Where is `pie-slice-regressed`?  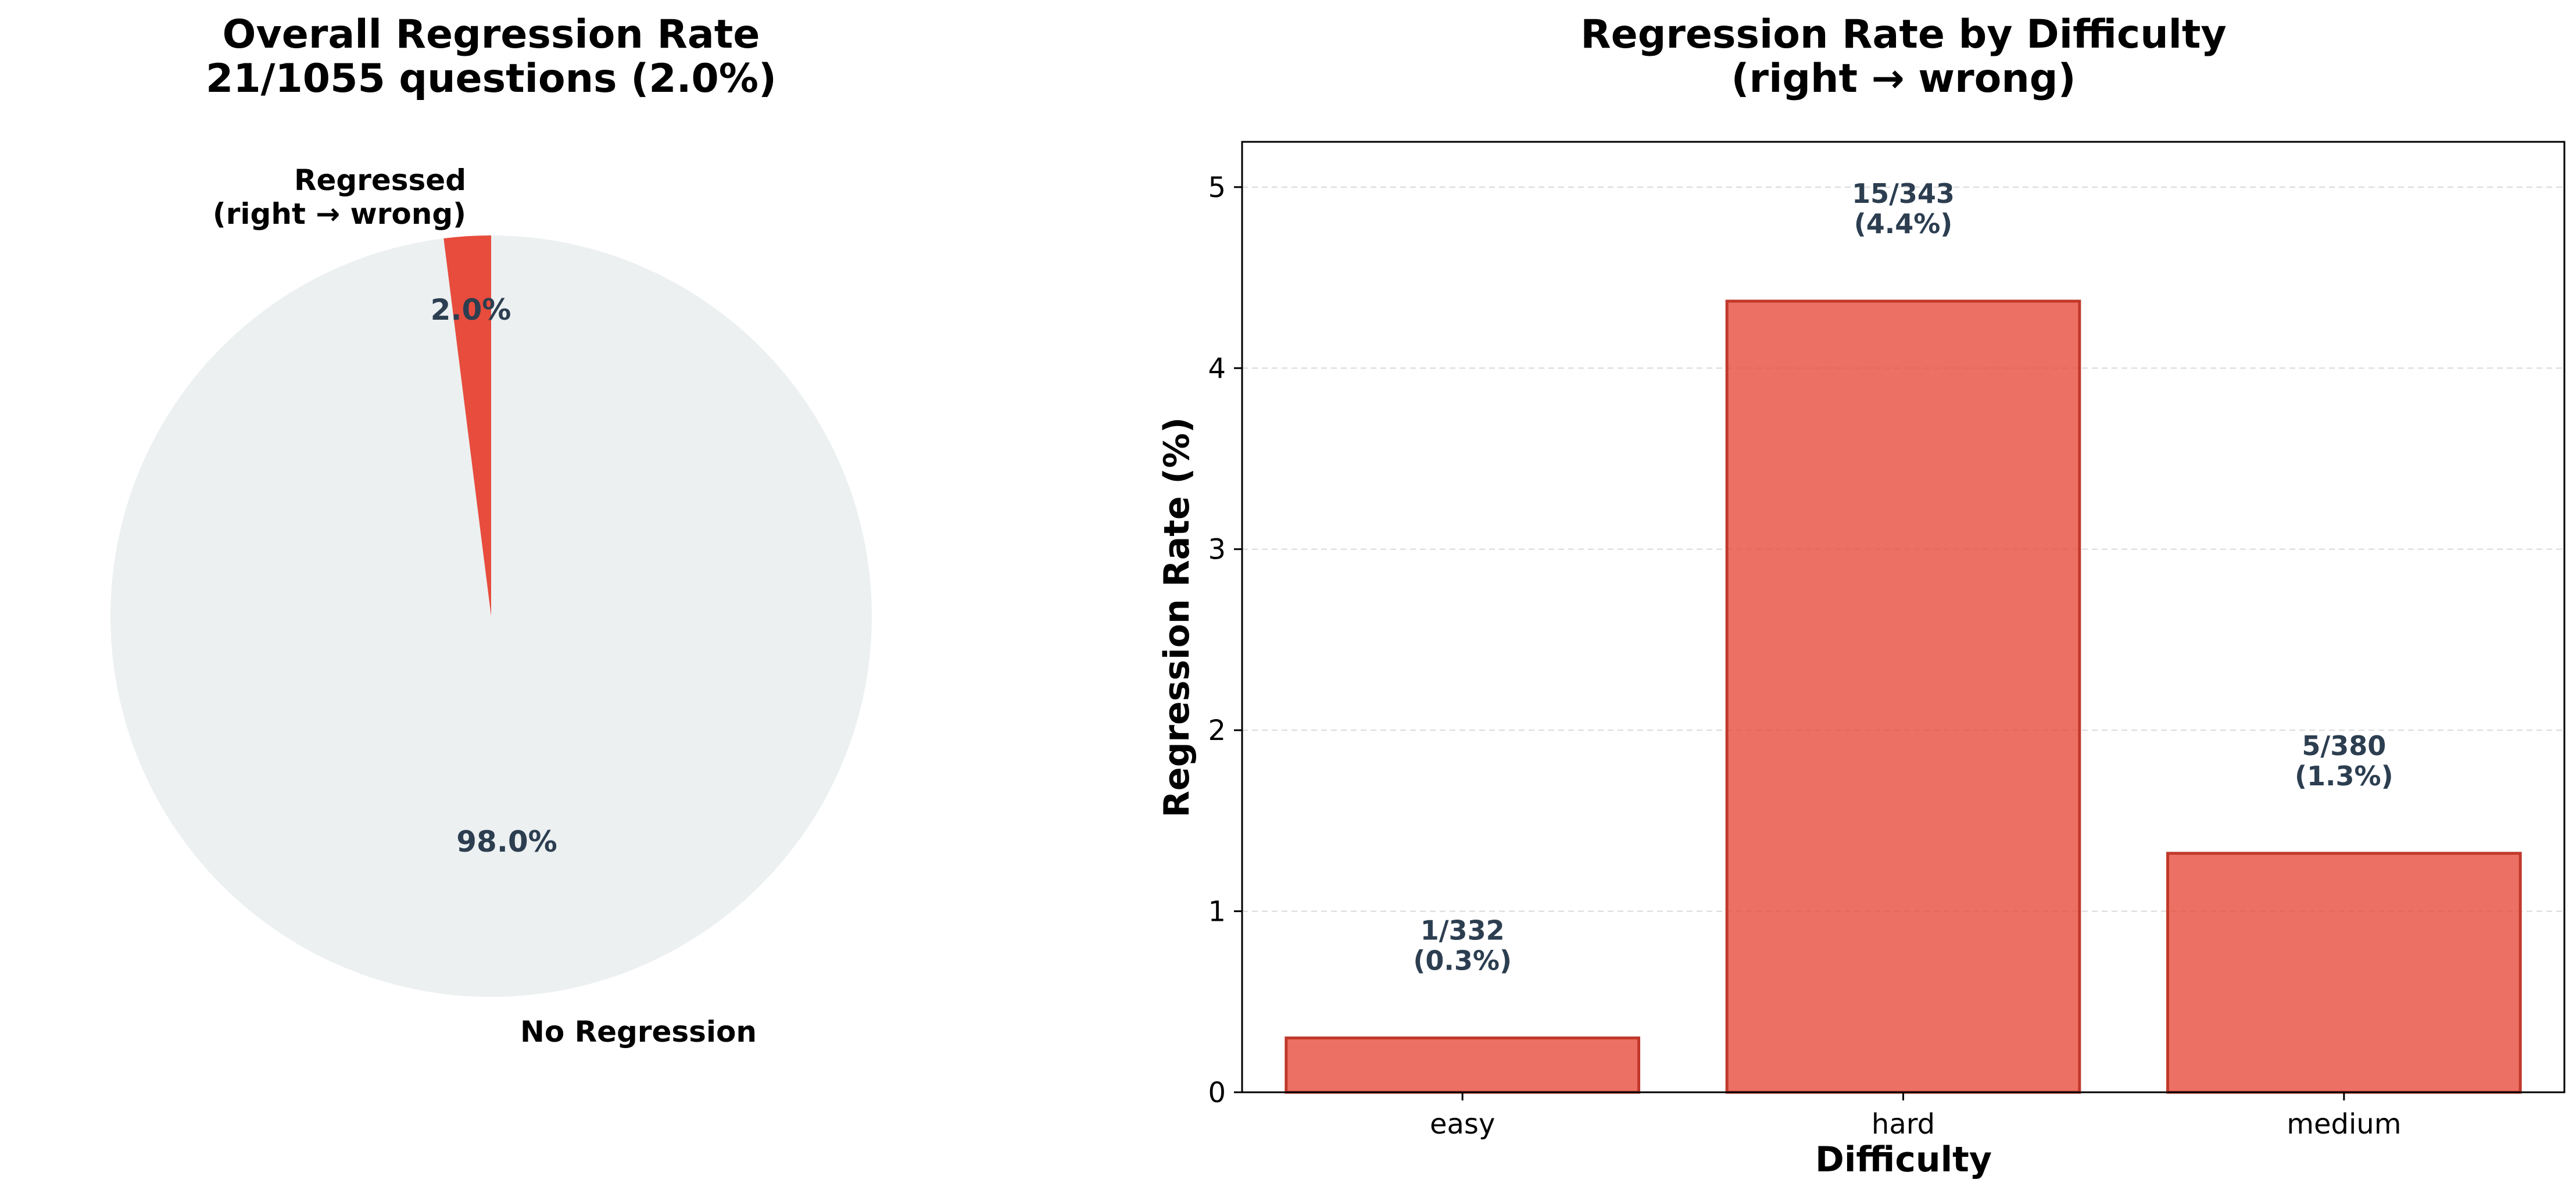
pie-slice-regressed is located at coordinates (467, 425).